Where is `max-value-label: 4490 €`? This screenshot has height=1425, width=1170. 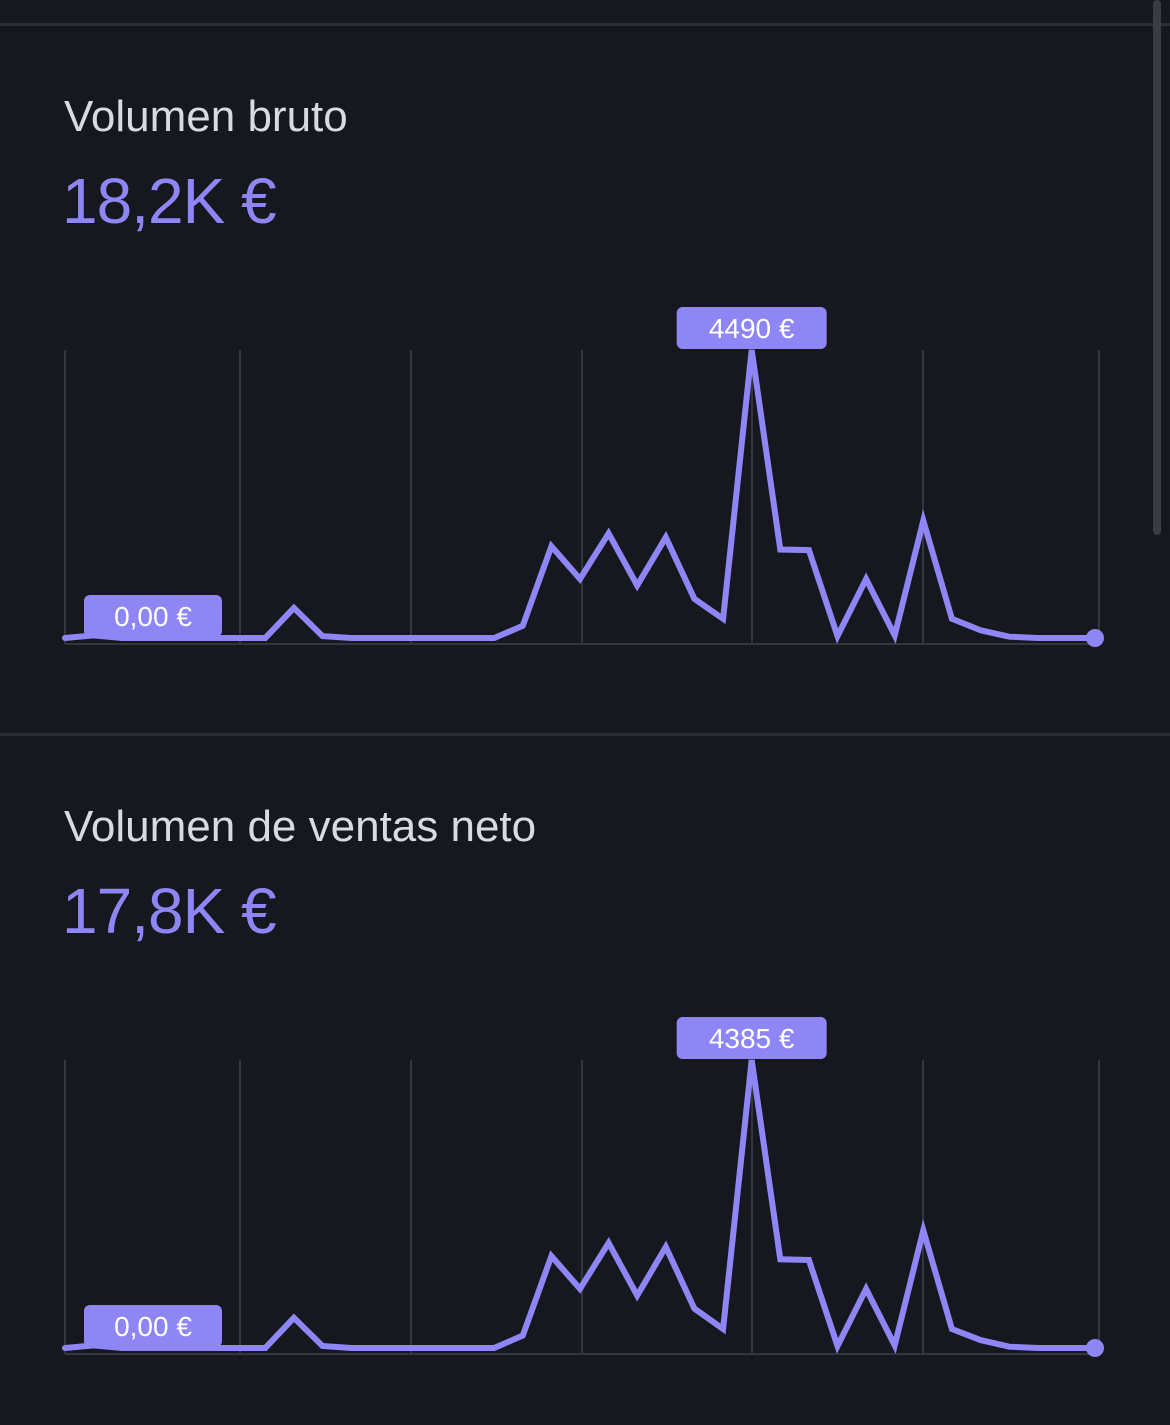 max-value-label: 4490 € is located at coordinates (751, 328).